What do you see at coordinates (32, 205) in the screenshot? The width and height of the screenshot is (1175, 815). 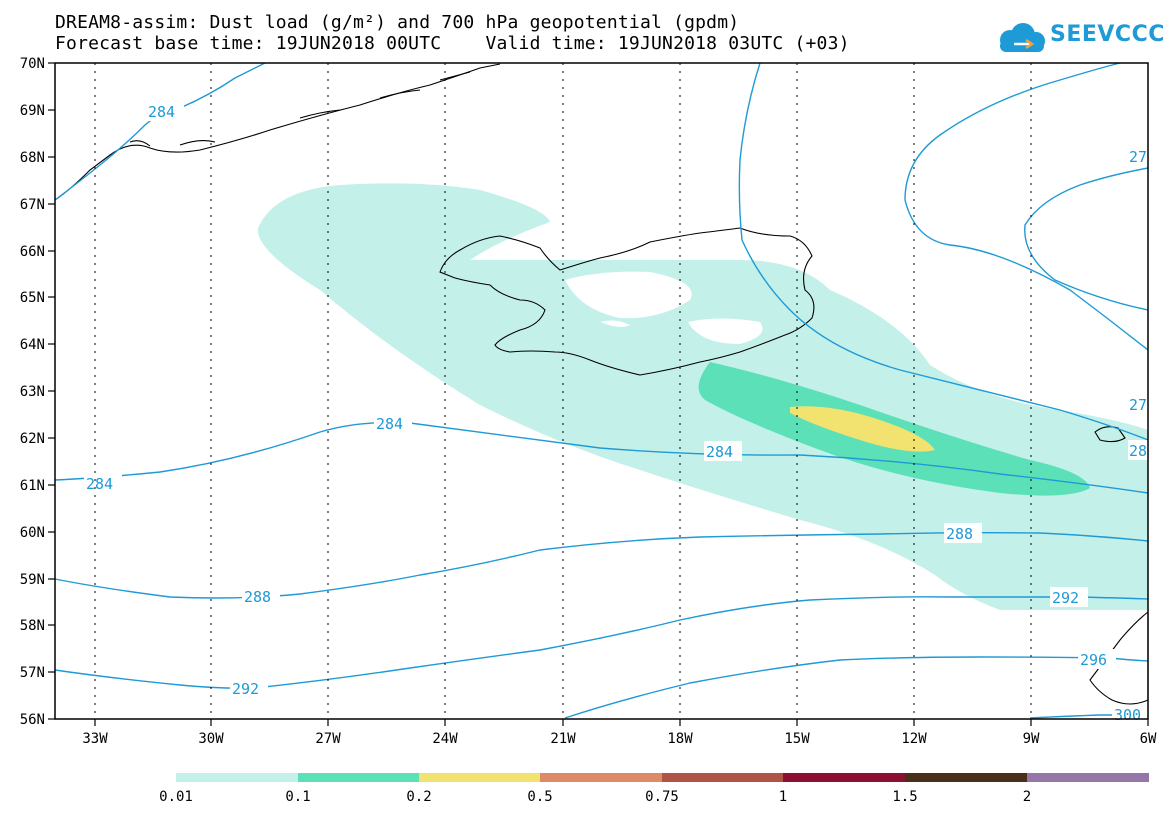 I see `lat-label: 67N` at bounding box center [32, 205].